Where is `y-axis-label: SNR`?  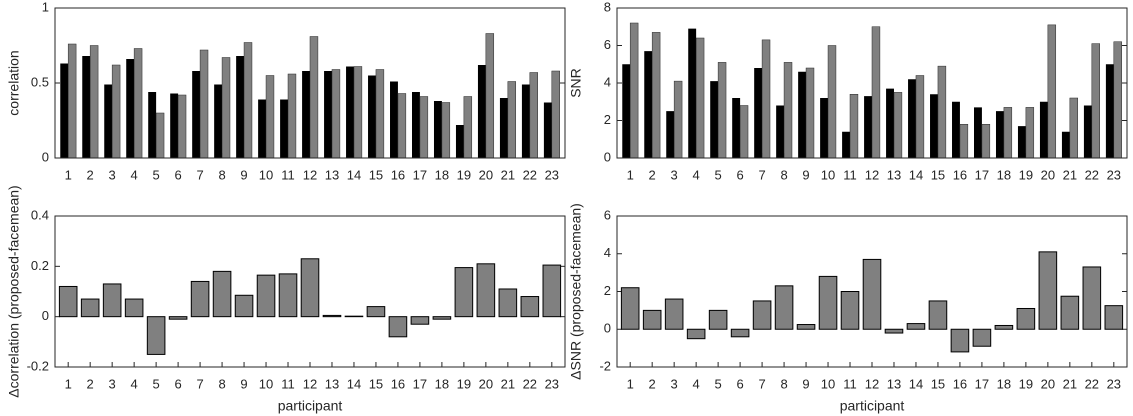
y-axis-label: SNR is located at coordinates (576, 83).